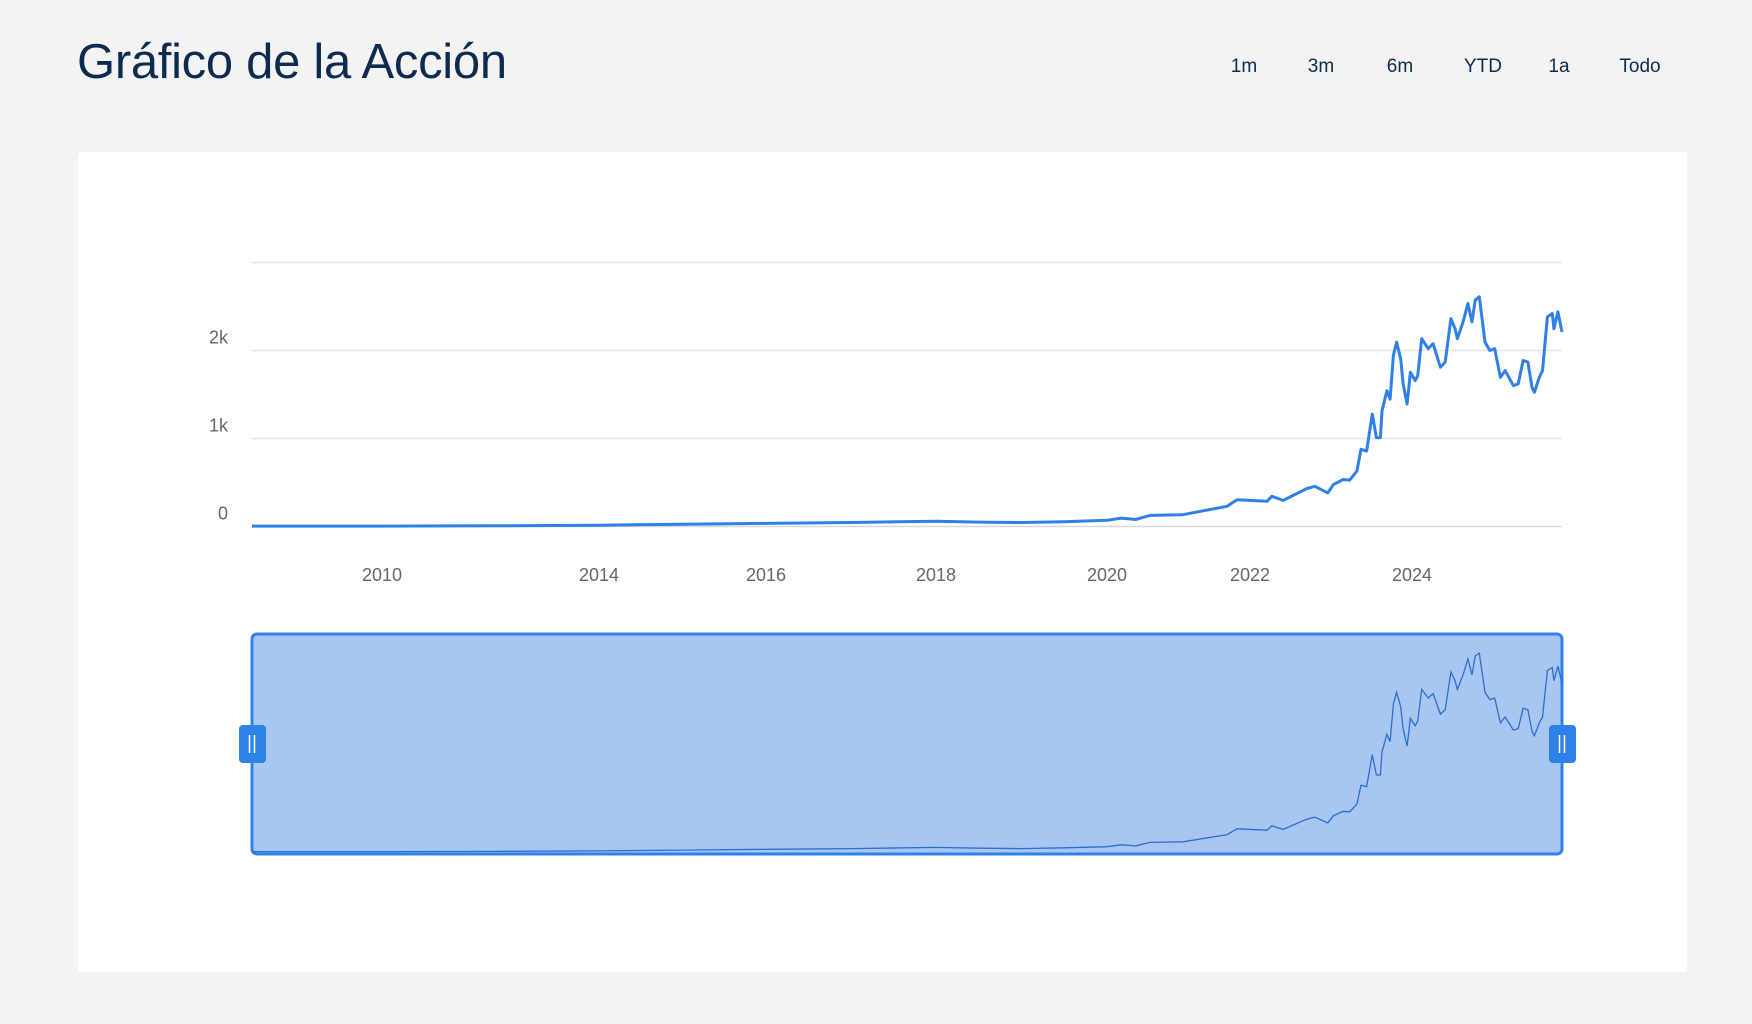  I want to click on range-button-1a: 1a, so click(1559, 66).